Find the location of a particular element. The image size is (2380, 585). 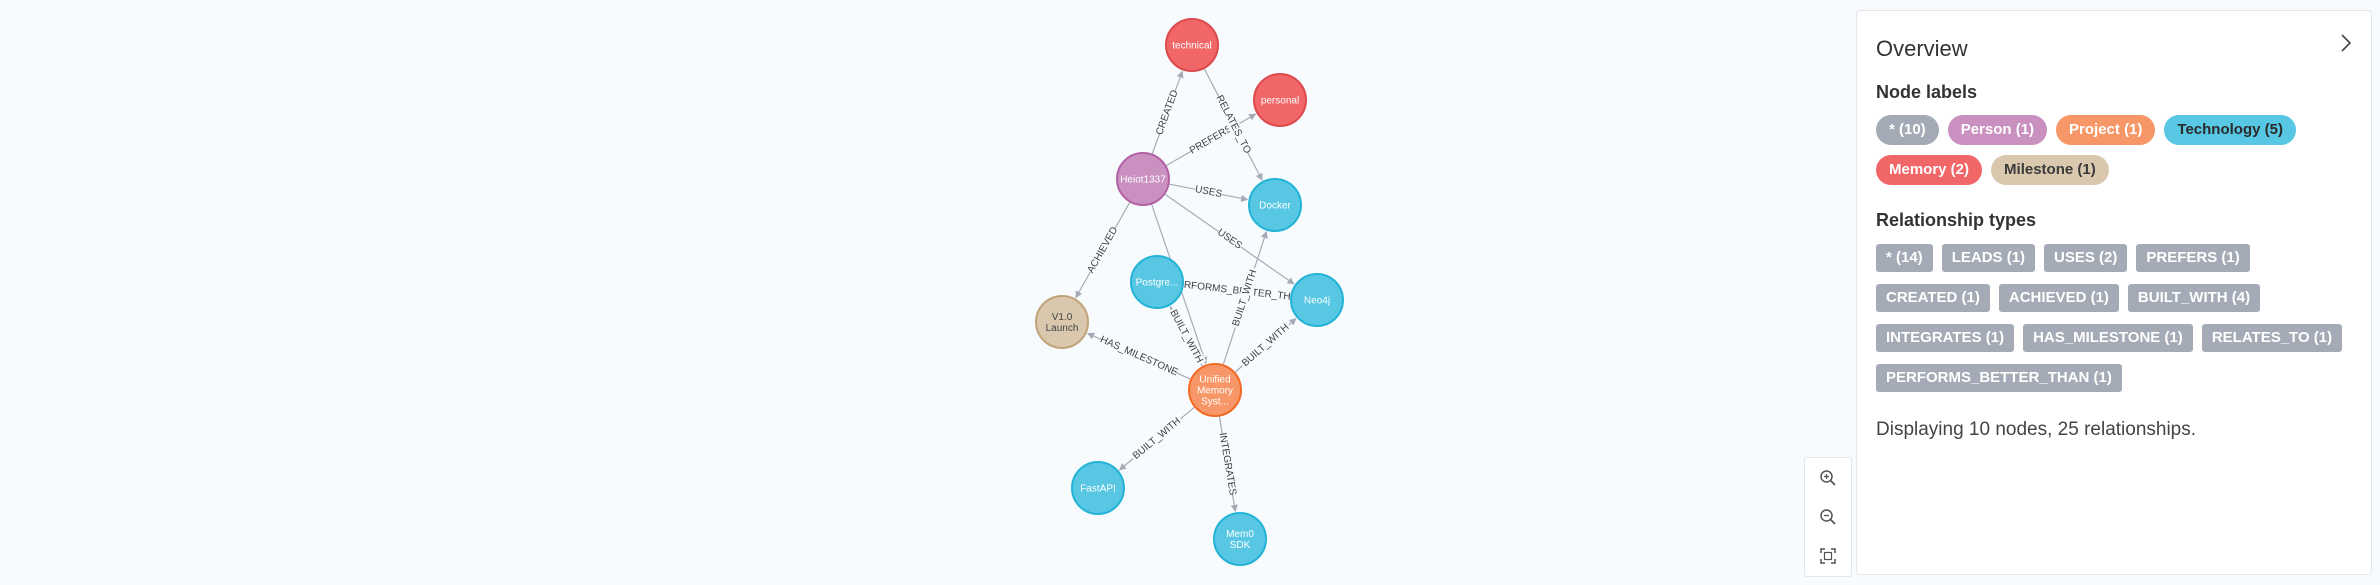

graph-node-personal: personal is located at coordinates (1280, 100).